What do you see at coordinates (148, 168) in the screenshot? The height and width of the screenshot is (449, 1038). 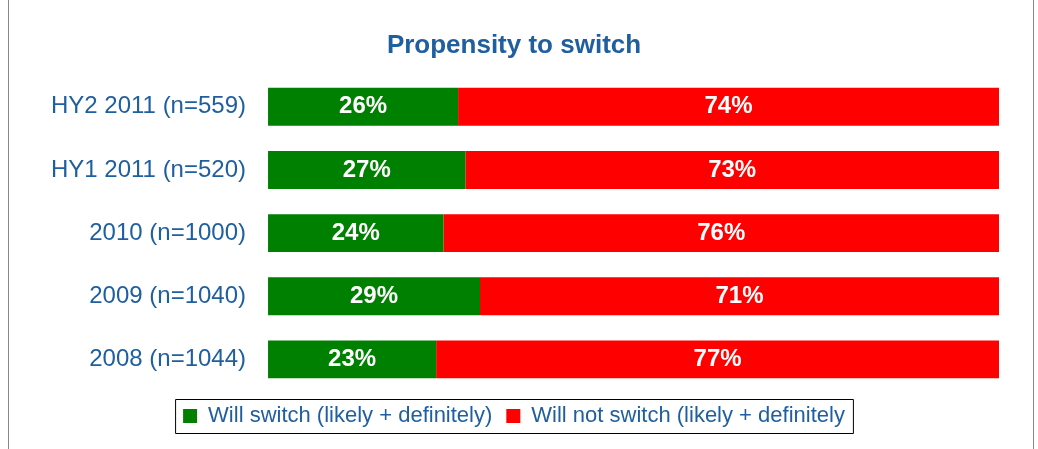 I see `y-tick-label: HY1 2011 (n=520)` at bounding box center [148, 168].